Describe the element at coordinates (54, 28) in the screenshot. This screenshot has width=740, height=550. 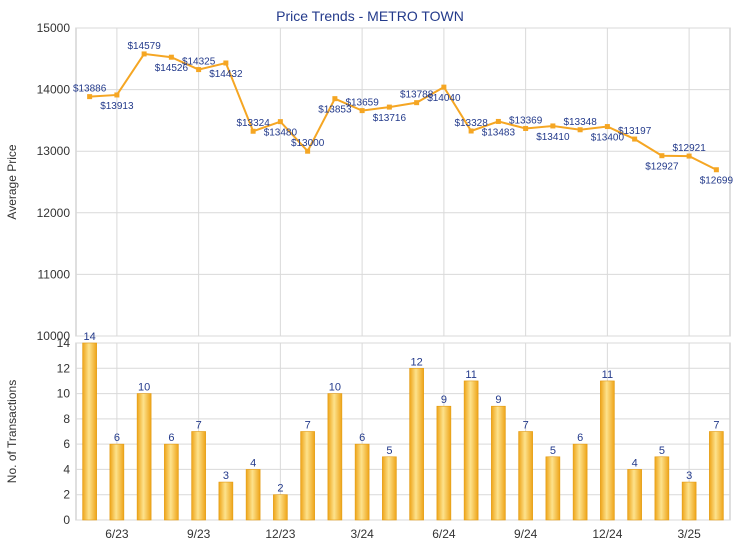
I see `line-y-tick-label: 15000` at that location.